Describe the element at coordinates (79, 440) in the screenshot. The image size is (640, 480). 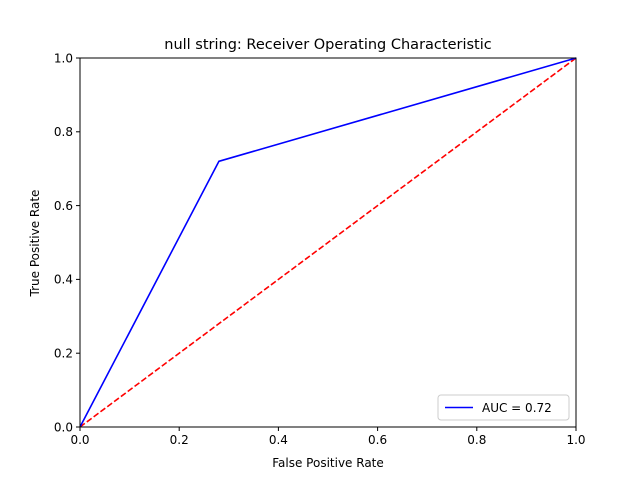
I see `x-tick-label: 0.0` at that location.